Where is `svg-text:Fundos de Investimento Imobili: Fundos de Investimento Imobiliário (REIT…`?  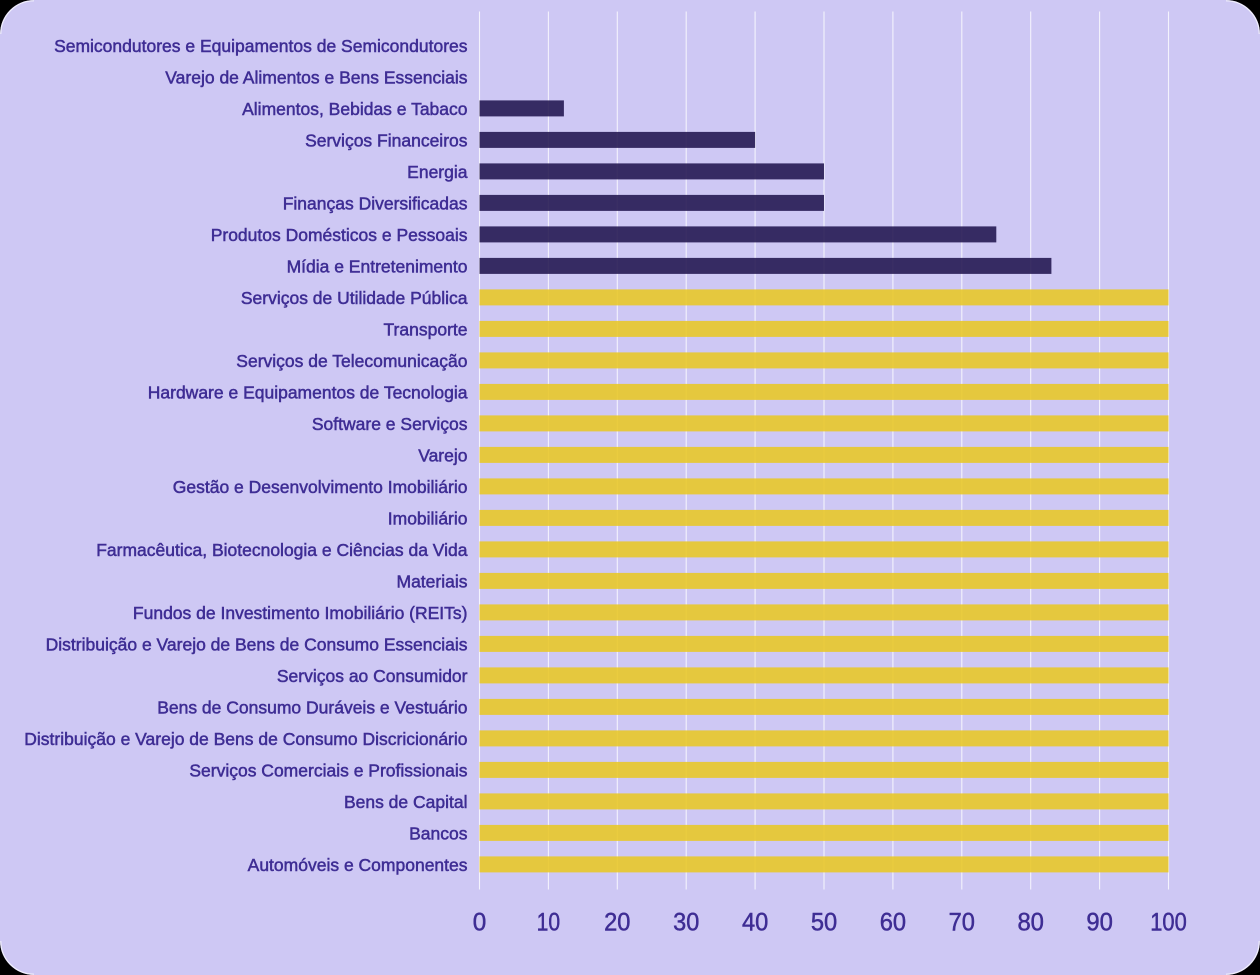
svg-text:Fundos de Investimento Imobili: Fundos de Investimento Imobiliário (REIT… is located at coordinates (300, 613).